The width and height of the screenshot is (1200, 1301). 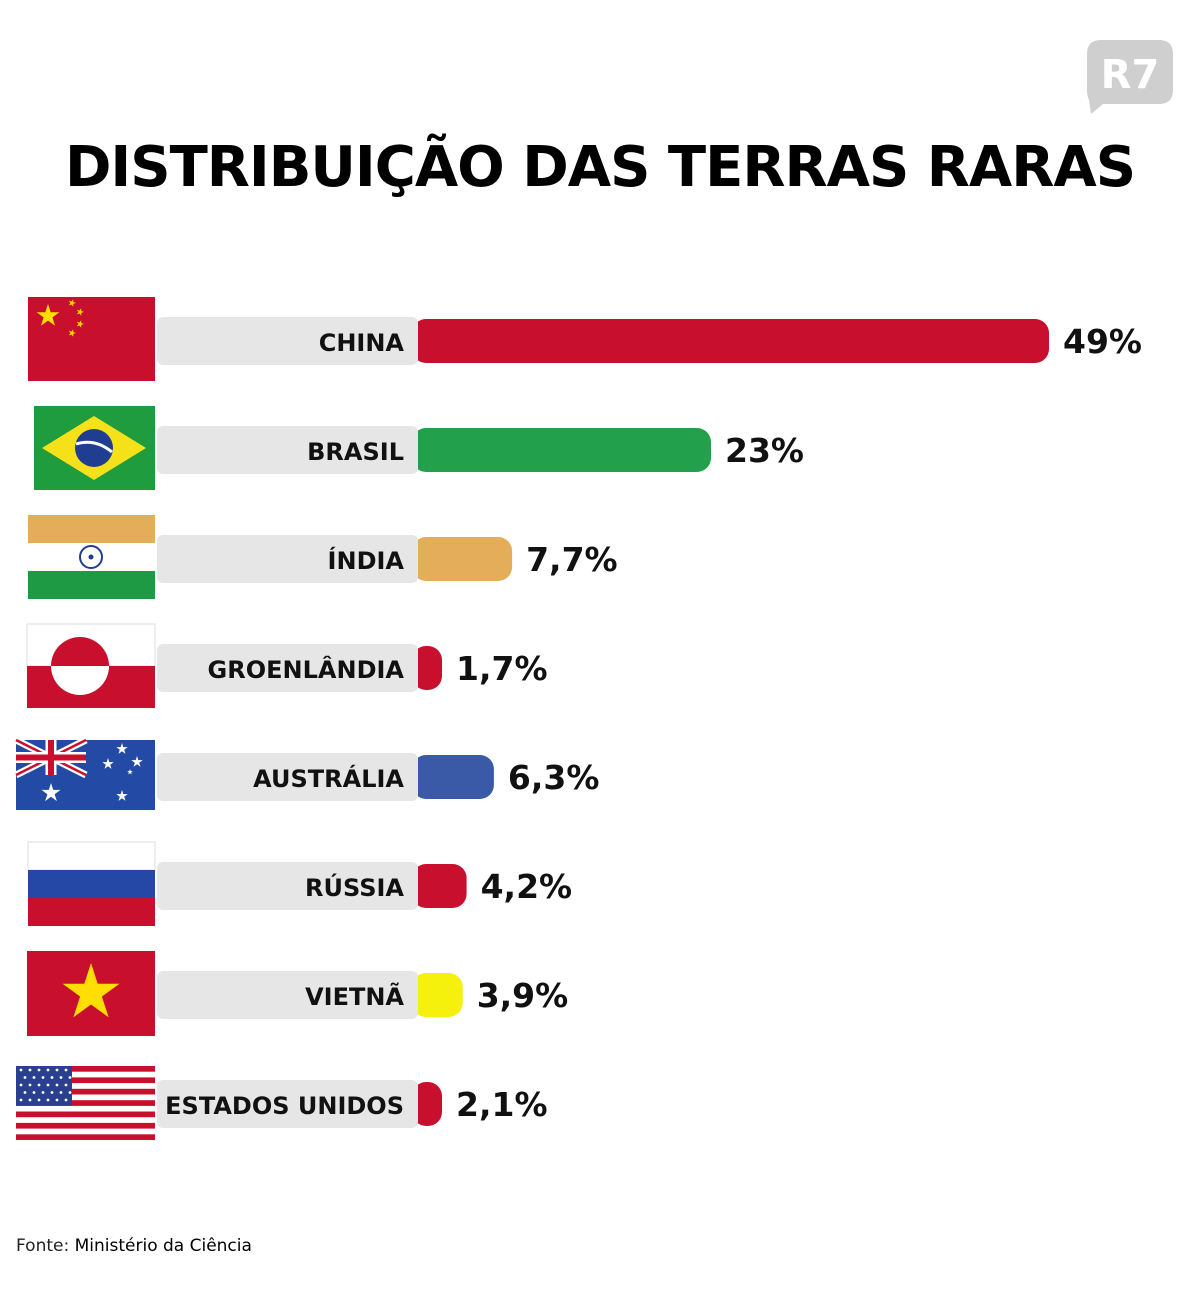 What do you see at coordinates (91, 557) in the screenshot?
I see `india-flag-icon` at bounding box center [91, 557].